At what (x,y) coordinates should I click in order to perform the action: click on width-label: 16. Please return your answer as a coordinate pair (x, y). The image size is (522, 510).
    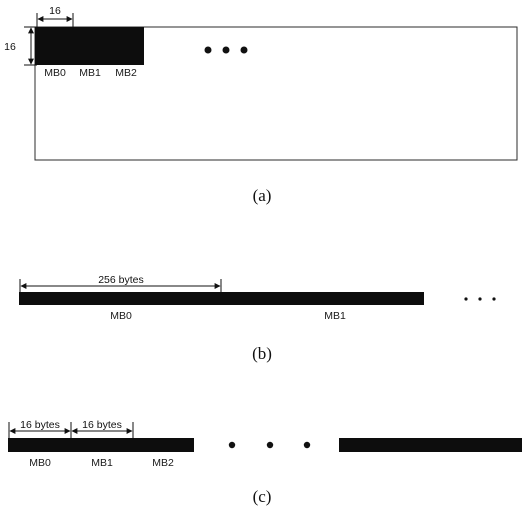
    Looking at the image, I should click on (55, 11).